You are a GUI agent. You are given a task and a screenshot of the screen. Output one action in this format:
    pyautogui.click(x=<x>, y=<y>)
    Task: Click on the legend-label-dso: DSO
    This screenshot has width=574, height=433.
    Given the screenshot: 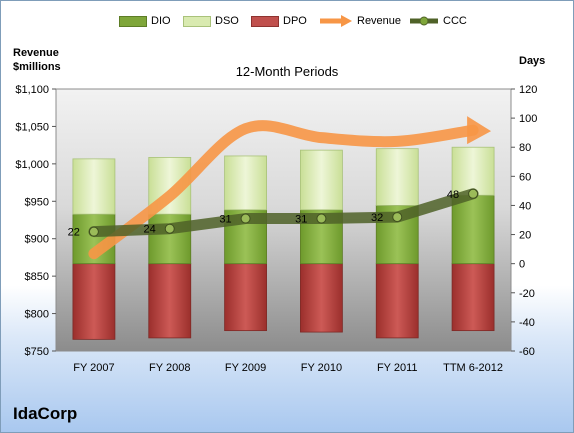 What is the action you would take?
    pyautogui.click(x=227, y=21)
    